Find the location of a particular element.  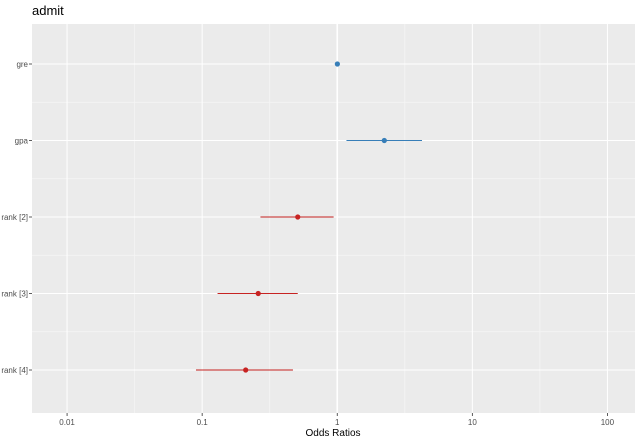

y-tick-label: gre is located at coordinates (22, 64).